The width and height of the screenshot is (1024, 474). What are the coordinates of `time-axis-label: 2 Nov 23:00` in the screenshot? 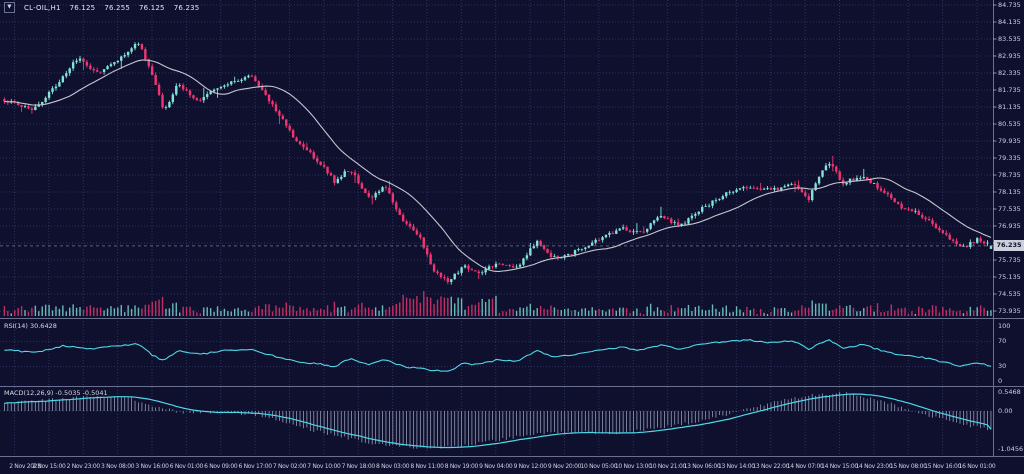 It's located at (83, 466).